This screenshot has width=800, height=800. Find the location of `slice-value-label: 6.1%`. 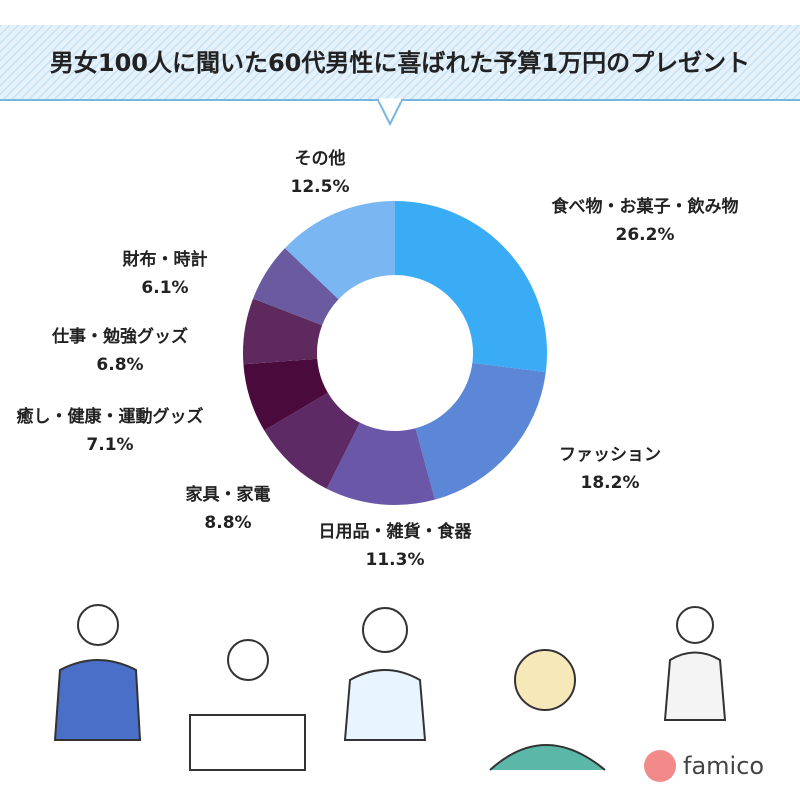

slice-value-label: 6.1% is located at coordinates (164, 288).